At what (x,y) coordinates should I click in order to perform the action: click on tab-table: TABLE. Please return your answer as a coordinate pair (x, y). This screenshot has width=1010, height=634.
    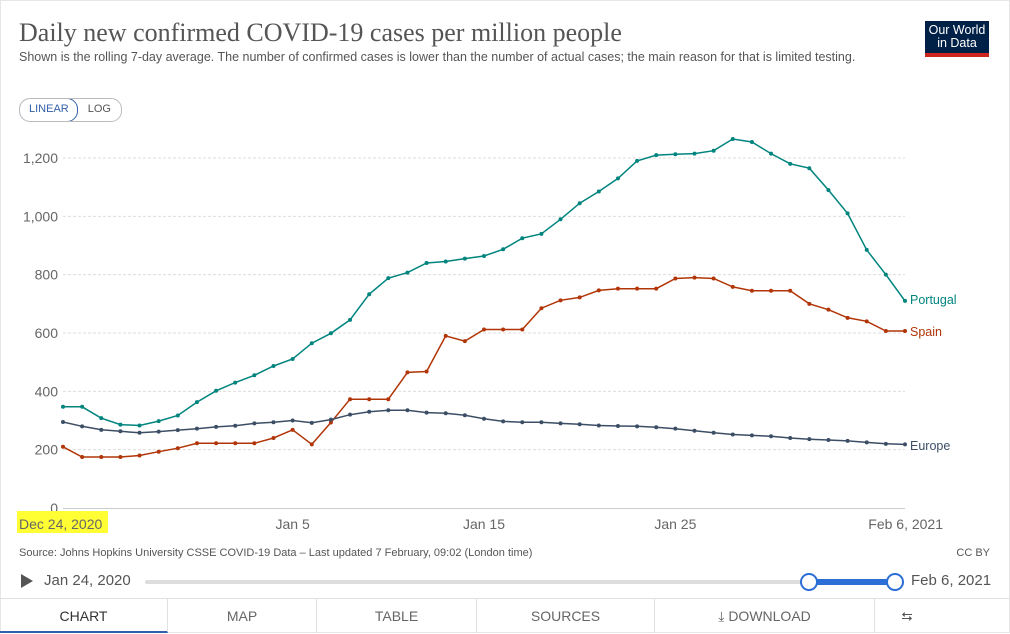
    Looking at the image, I should click on (397, 616).